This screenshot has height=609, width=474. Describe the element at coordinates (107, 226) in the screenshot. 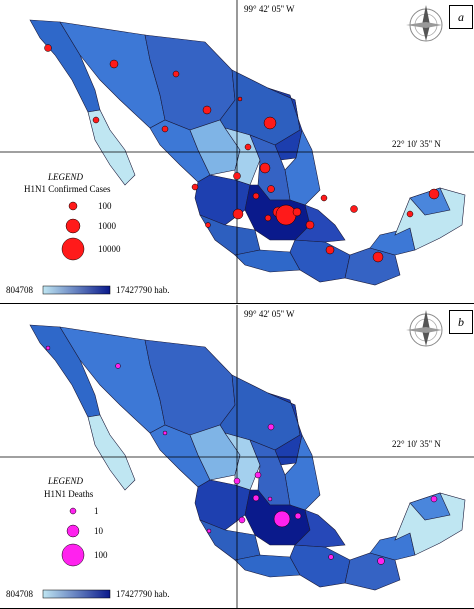

I see `legend-size-label: 1000` at that location.